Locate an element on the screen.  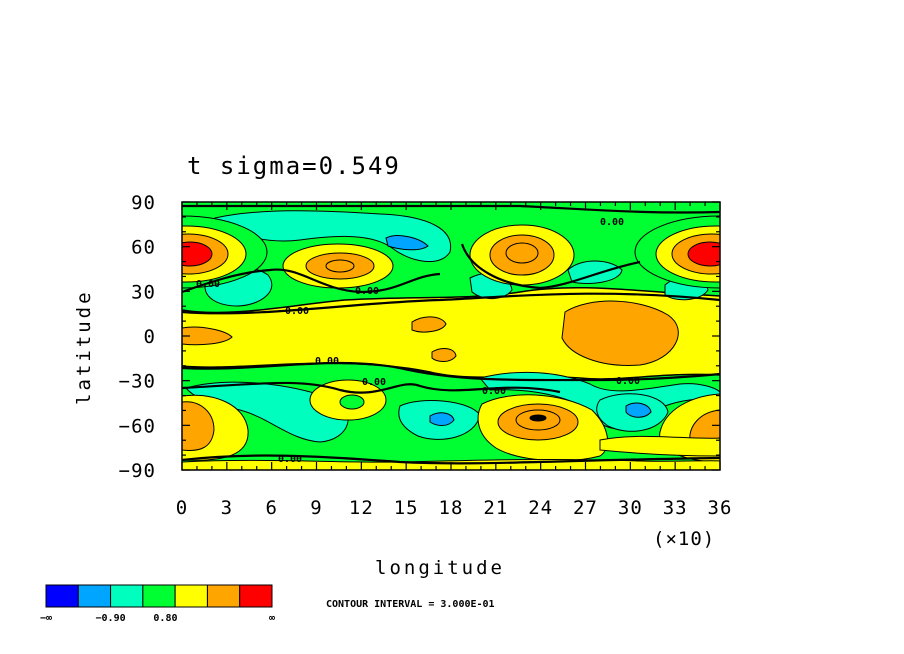
contour-interval-note: CONTOUR INTERVAL = 3.000E-01 is located at coordinates (410, 604).